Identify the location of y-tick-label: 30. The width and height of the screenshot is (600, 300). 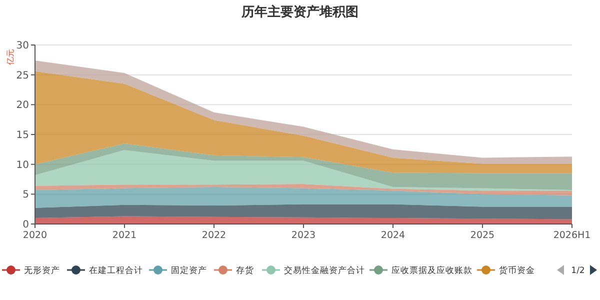
(22, 46).